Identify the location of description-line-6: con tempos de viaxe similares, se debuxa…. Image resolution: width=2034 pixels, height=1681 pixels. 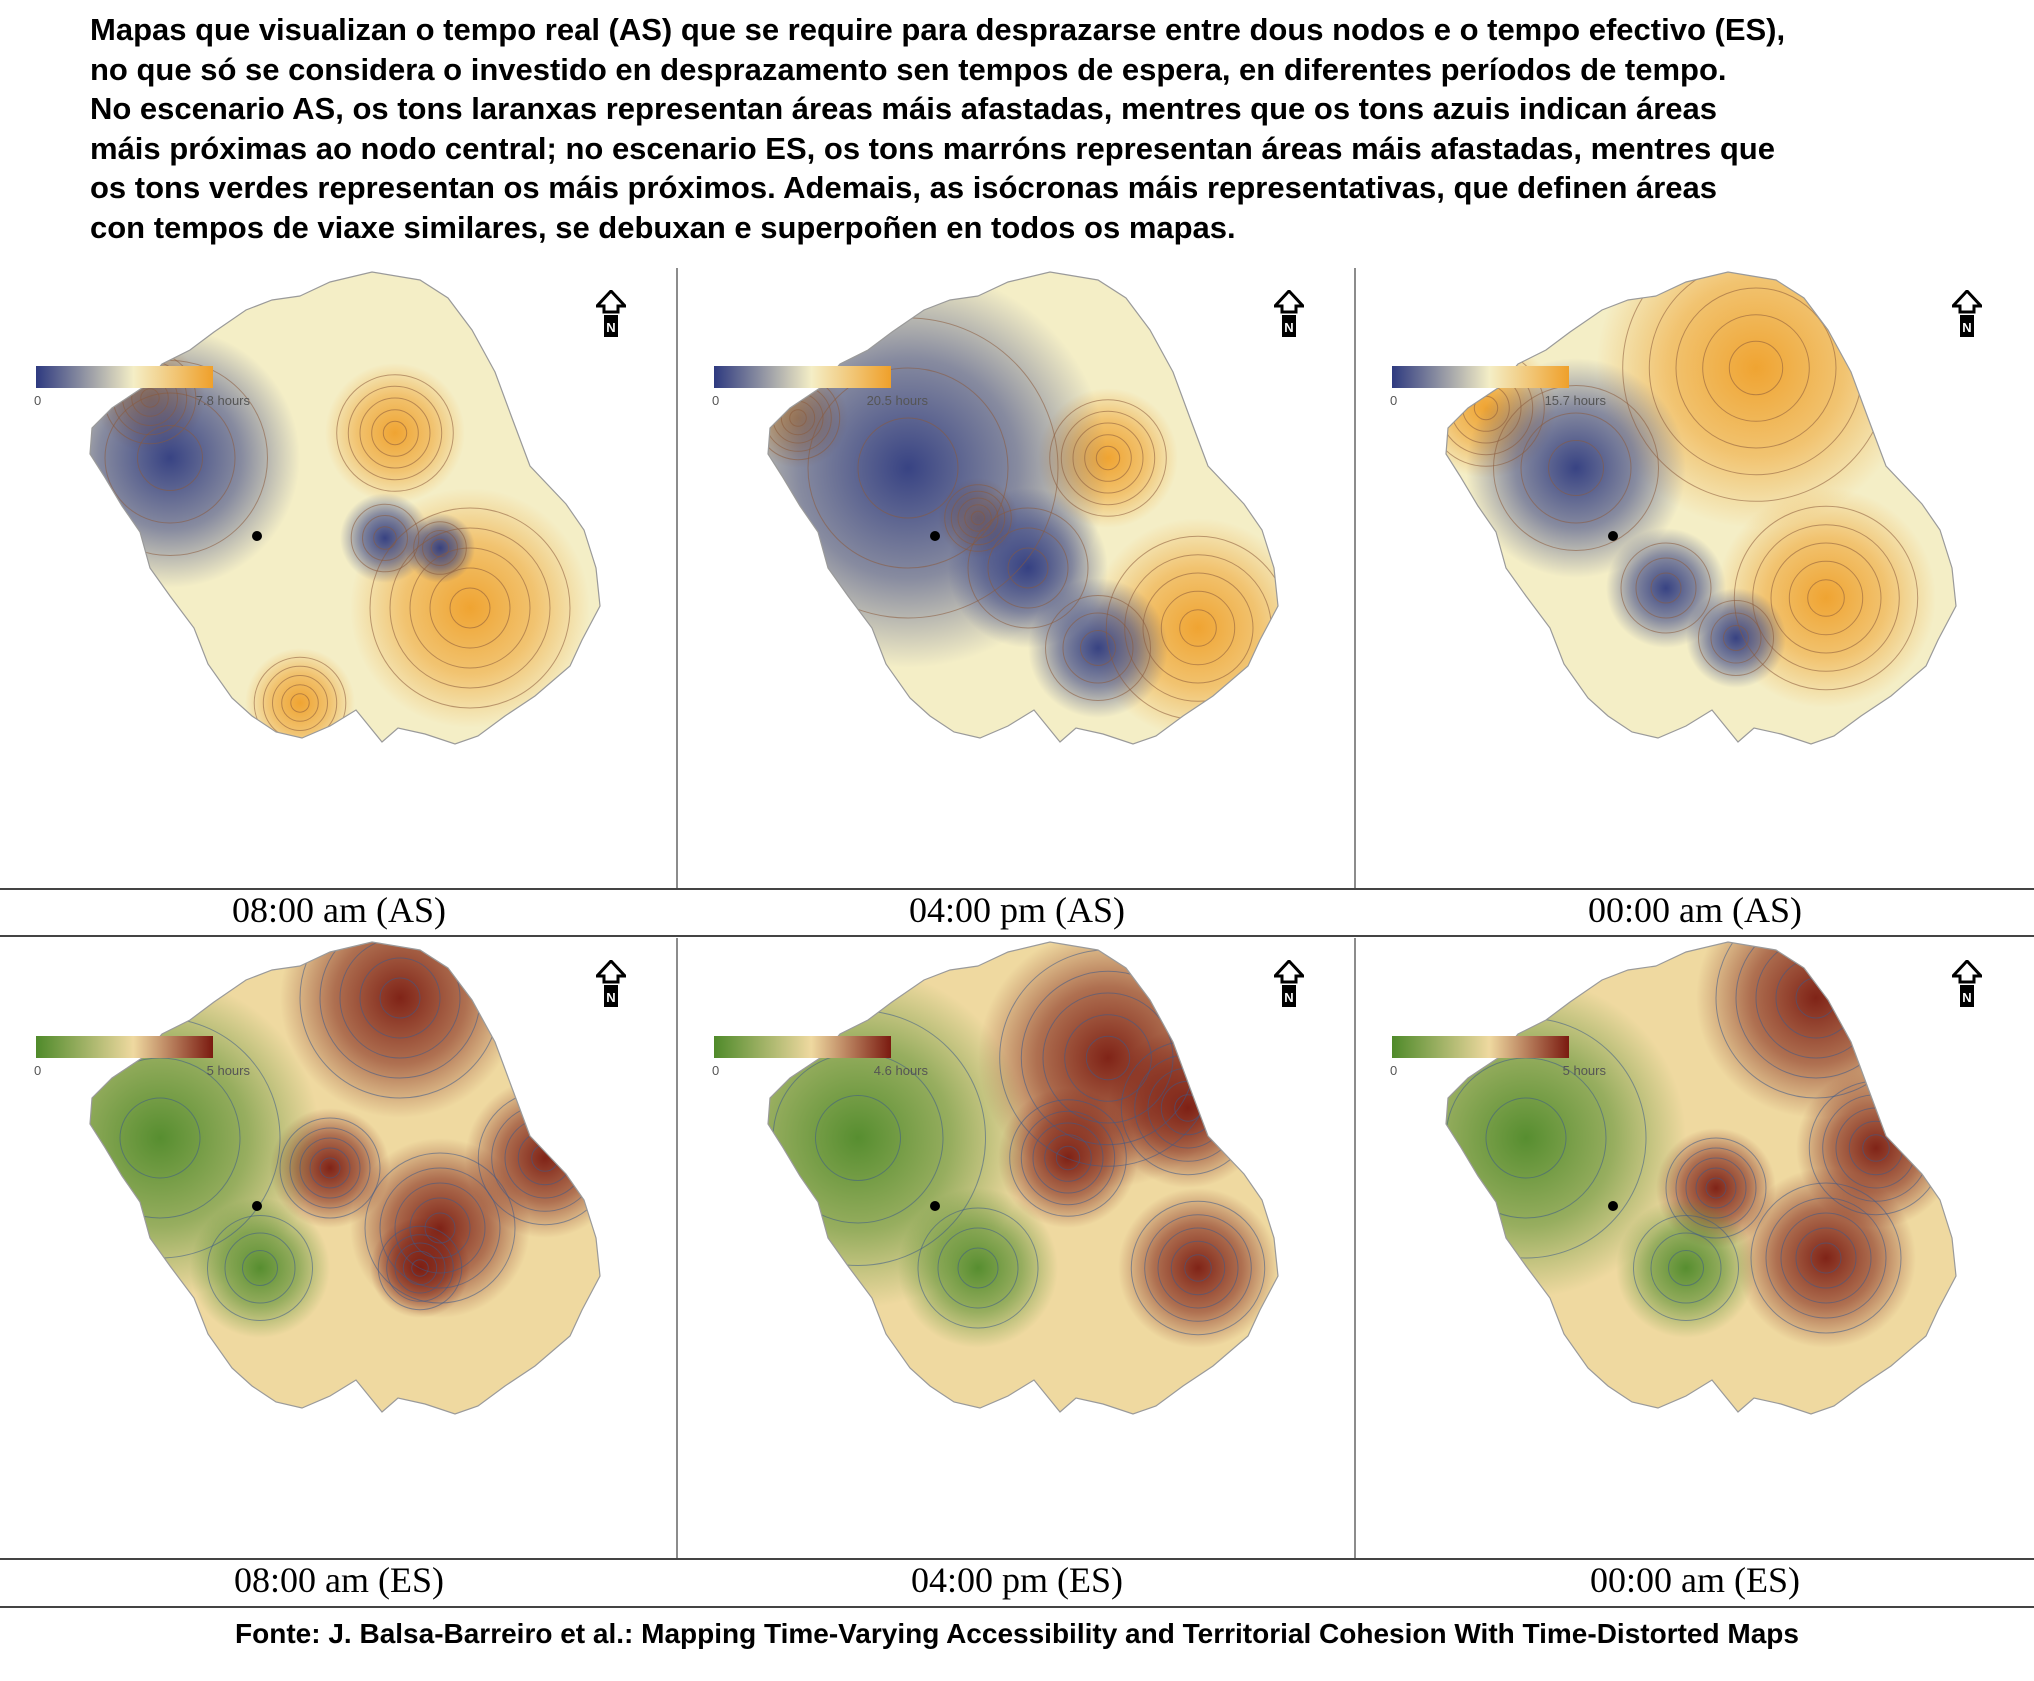
(663, 227).